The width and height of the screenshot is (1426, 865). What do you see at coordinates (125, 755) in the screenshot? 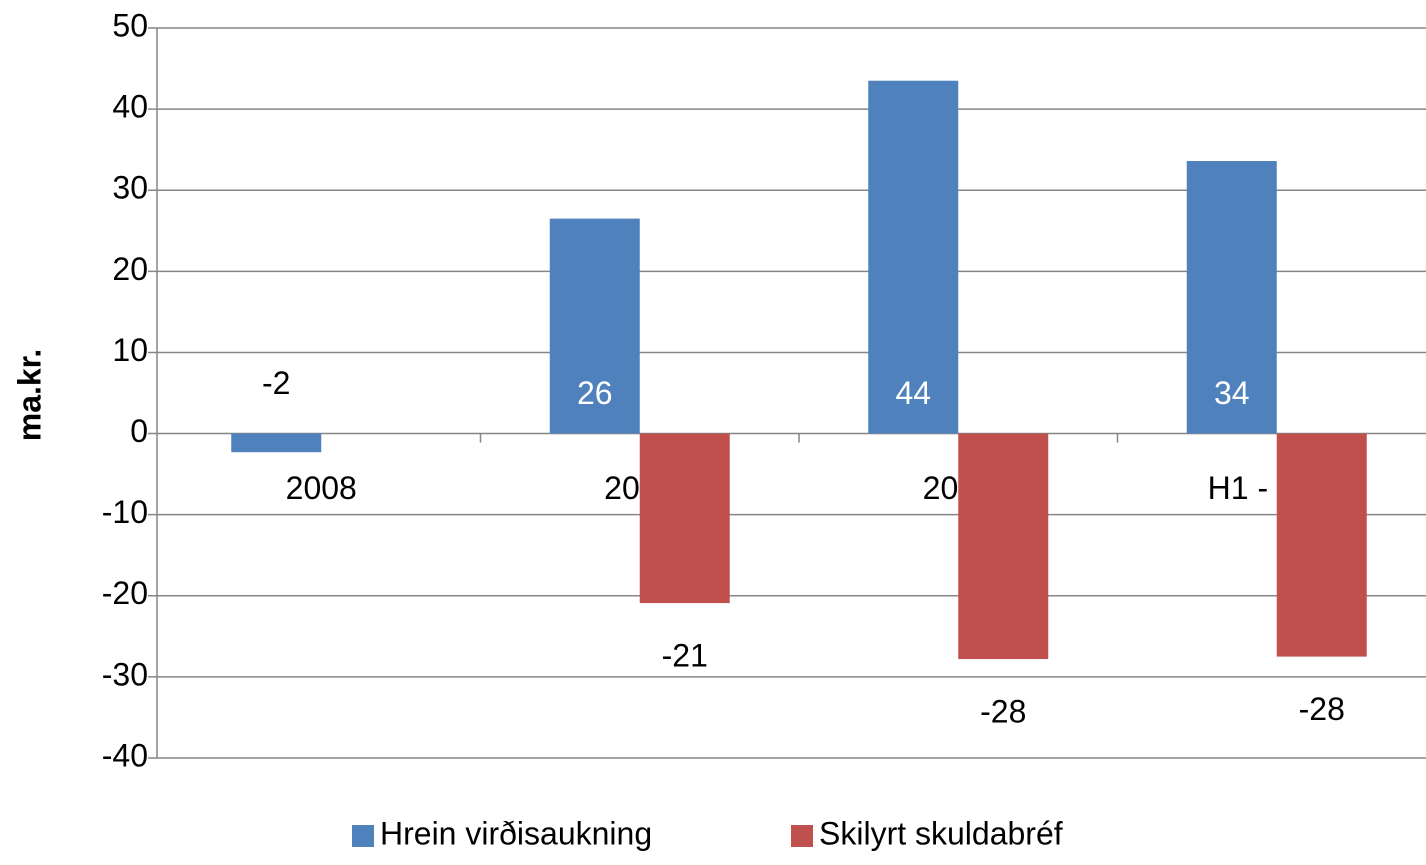
I see `y-tick-label: -40` at bounding box center [125, 755].